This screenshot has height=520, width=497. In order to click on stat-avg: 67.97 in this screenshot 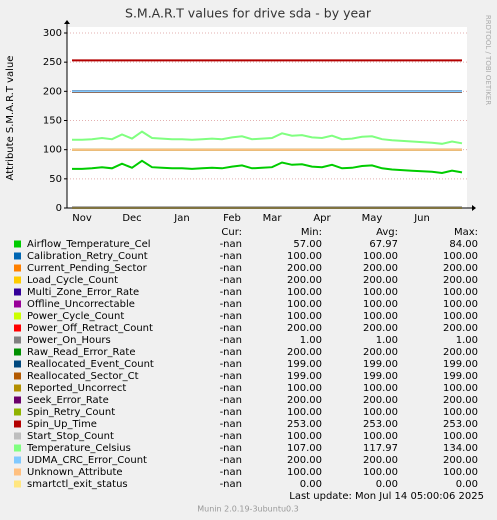, I will do `click(383, 244)`.